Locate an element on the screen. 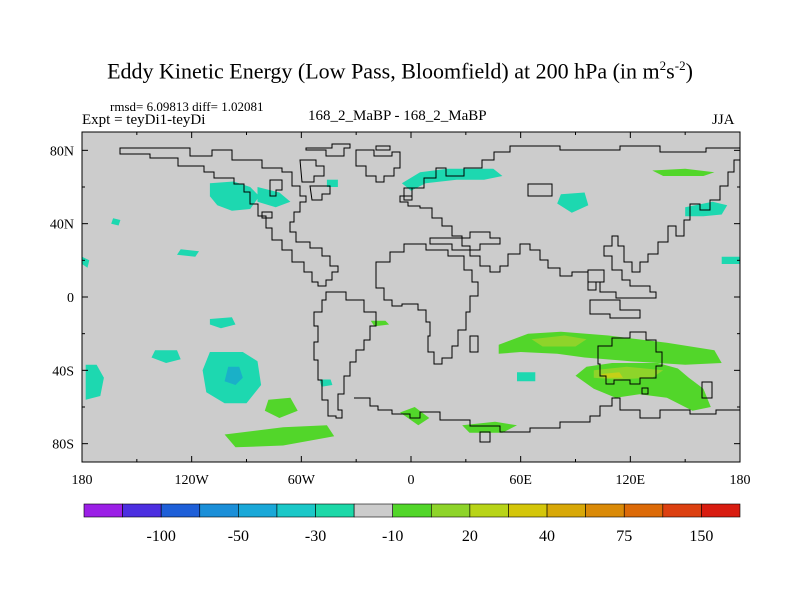  colorbar-label-5: 40 is located at coordinates (547, 536).